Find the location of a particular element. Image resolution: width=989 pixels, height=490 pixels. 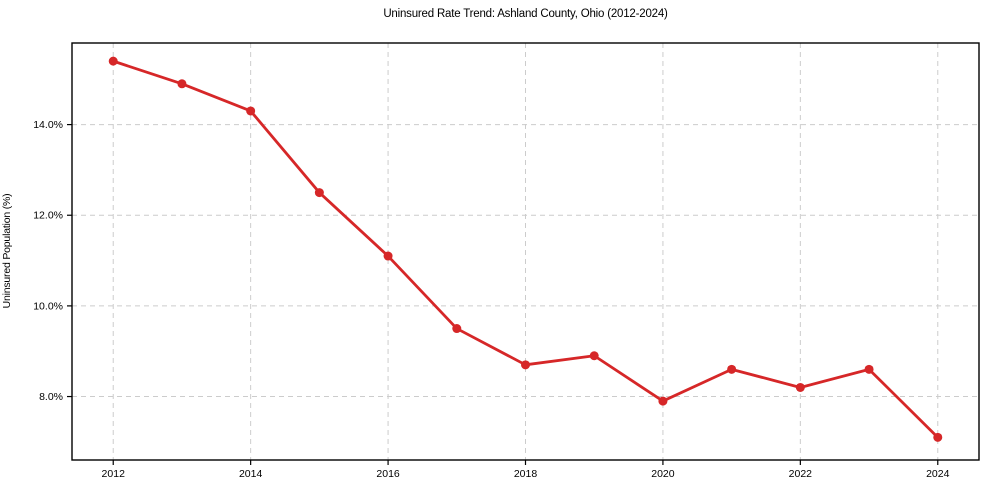

x-tick-label: 2022 is located at coordinates (801, 474).